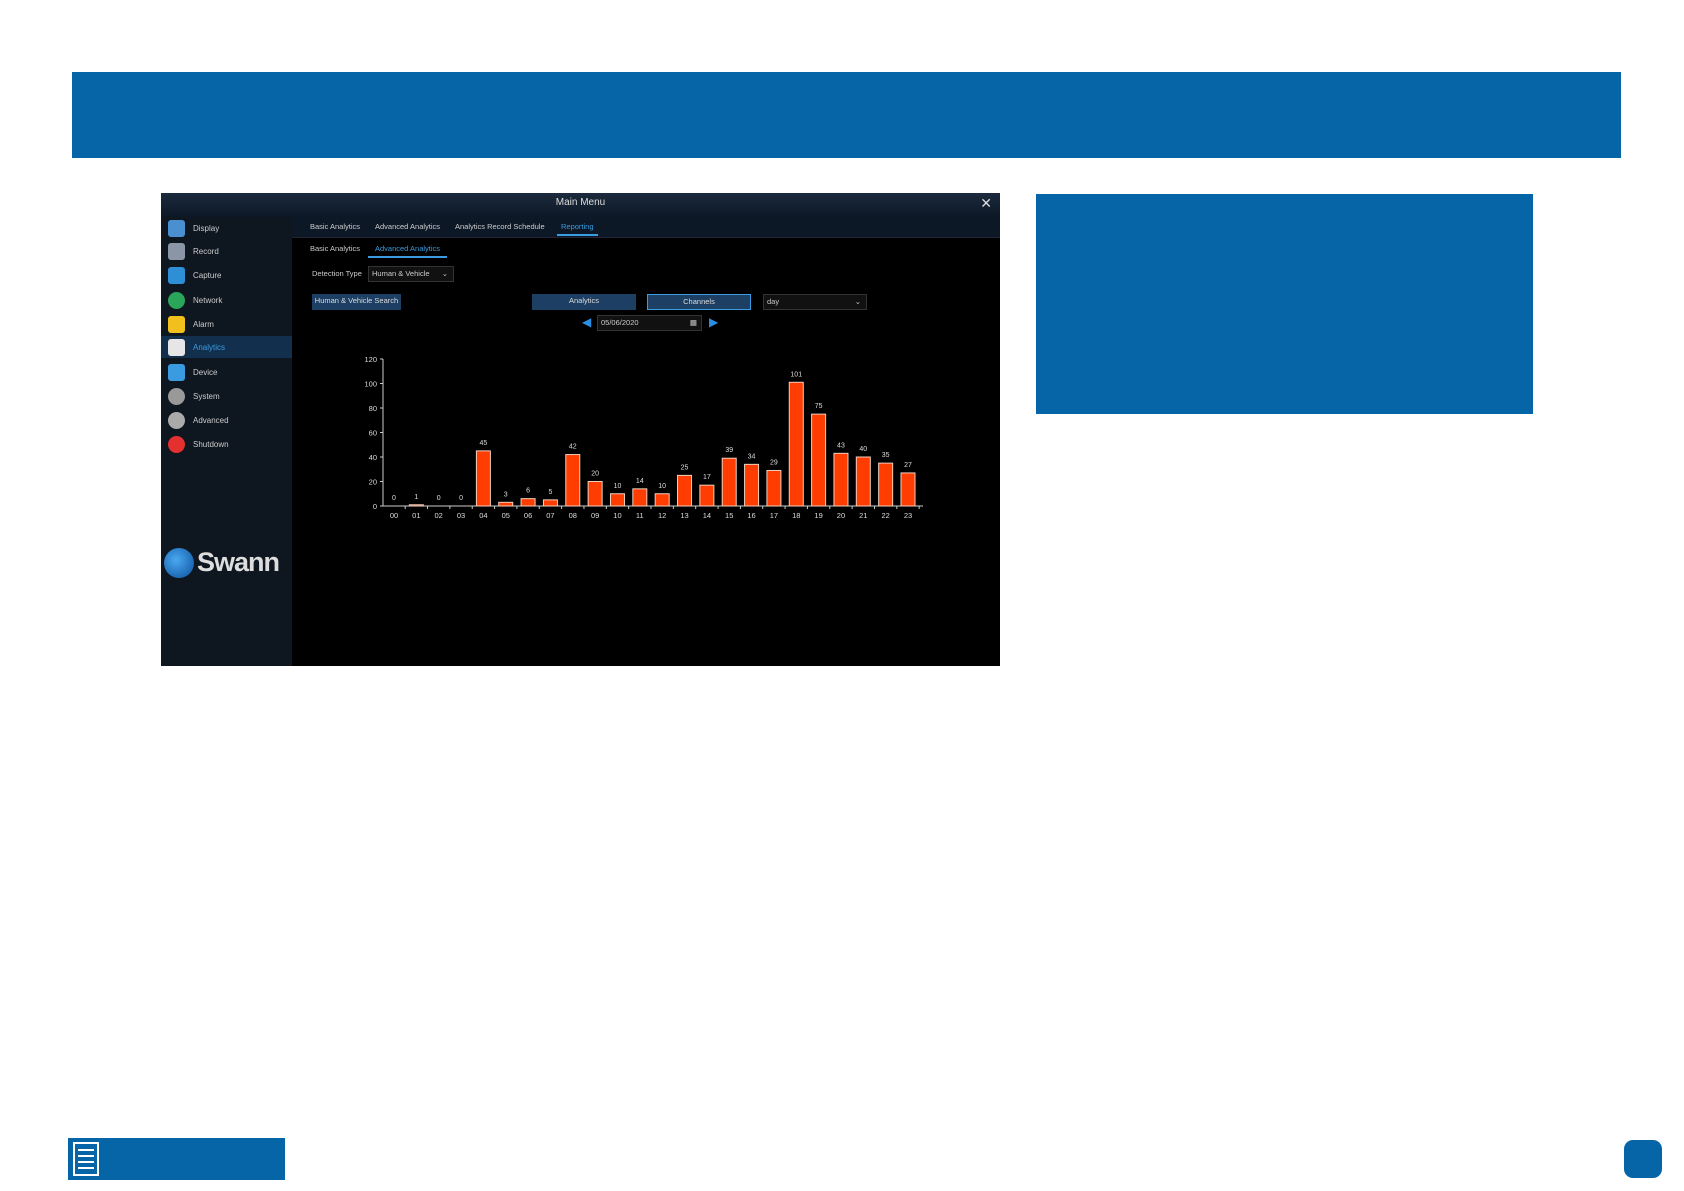 The image size is (1684, 1191). I want to click on sidebar-item-device: Device, so click(226, 372).